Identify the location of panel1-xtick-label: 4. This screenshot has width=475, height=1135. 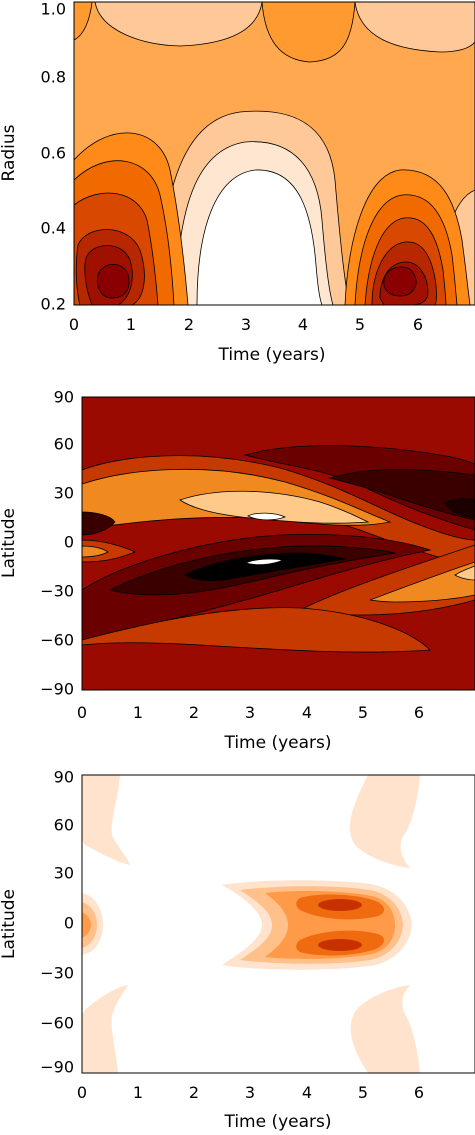
(303, 324).